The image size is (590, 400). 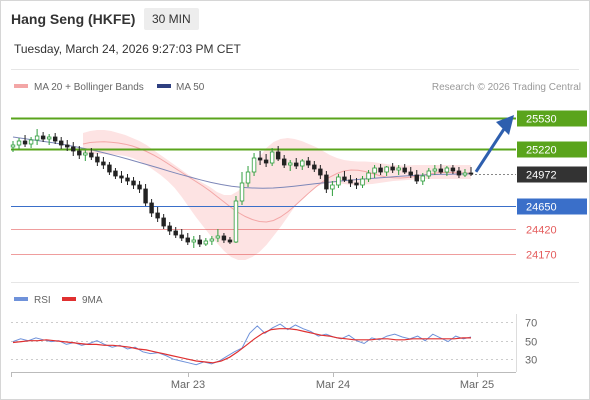 I want to click on ma50-legend-swatch, so click(x=164, y=86).